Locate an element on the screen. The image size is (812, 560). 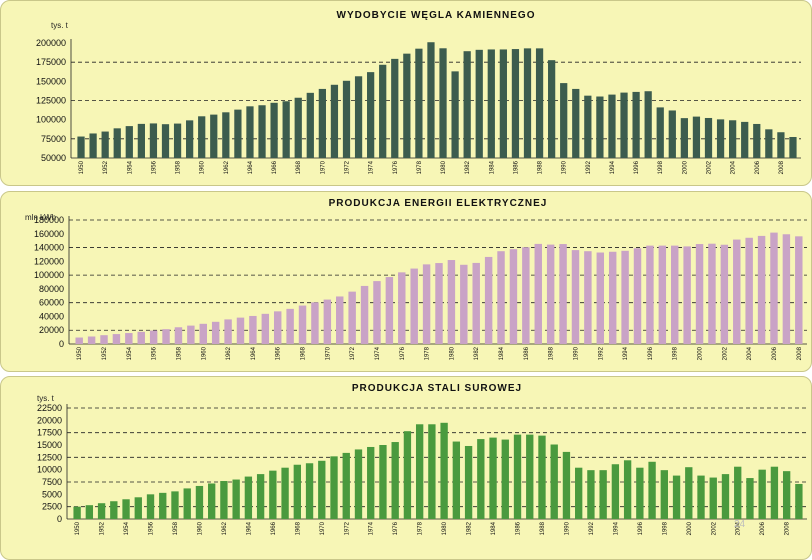
bar-1978 is located at coordinates (419, 103).